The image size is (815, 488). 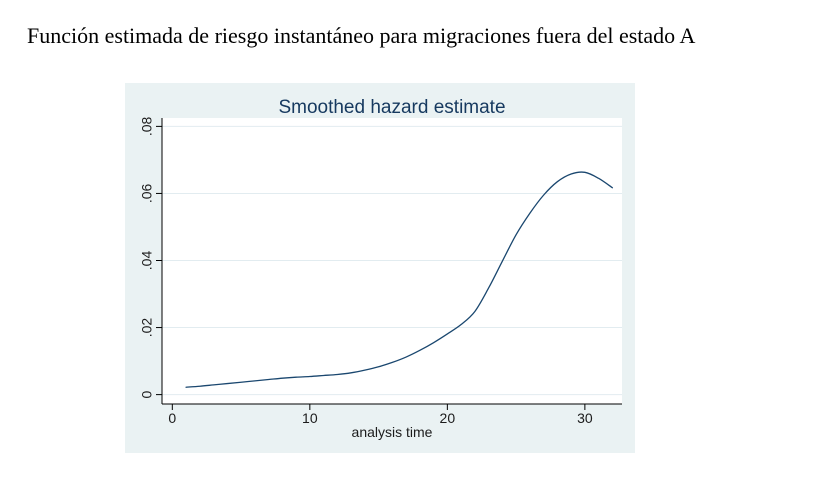 I want to click on y-tick-label: .08, so click(x=147, y=126).